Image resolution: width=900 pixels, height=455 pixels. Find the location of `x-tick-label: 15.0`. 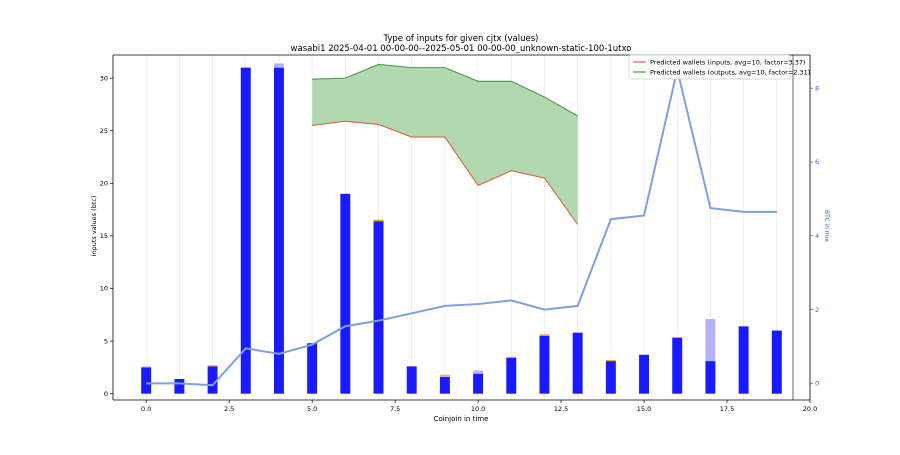

x-tick-label: 15.0 is located at coordinates (644, 409).